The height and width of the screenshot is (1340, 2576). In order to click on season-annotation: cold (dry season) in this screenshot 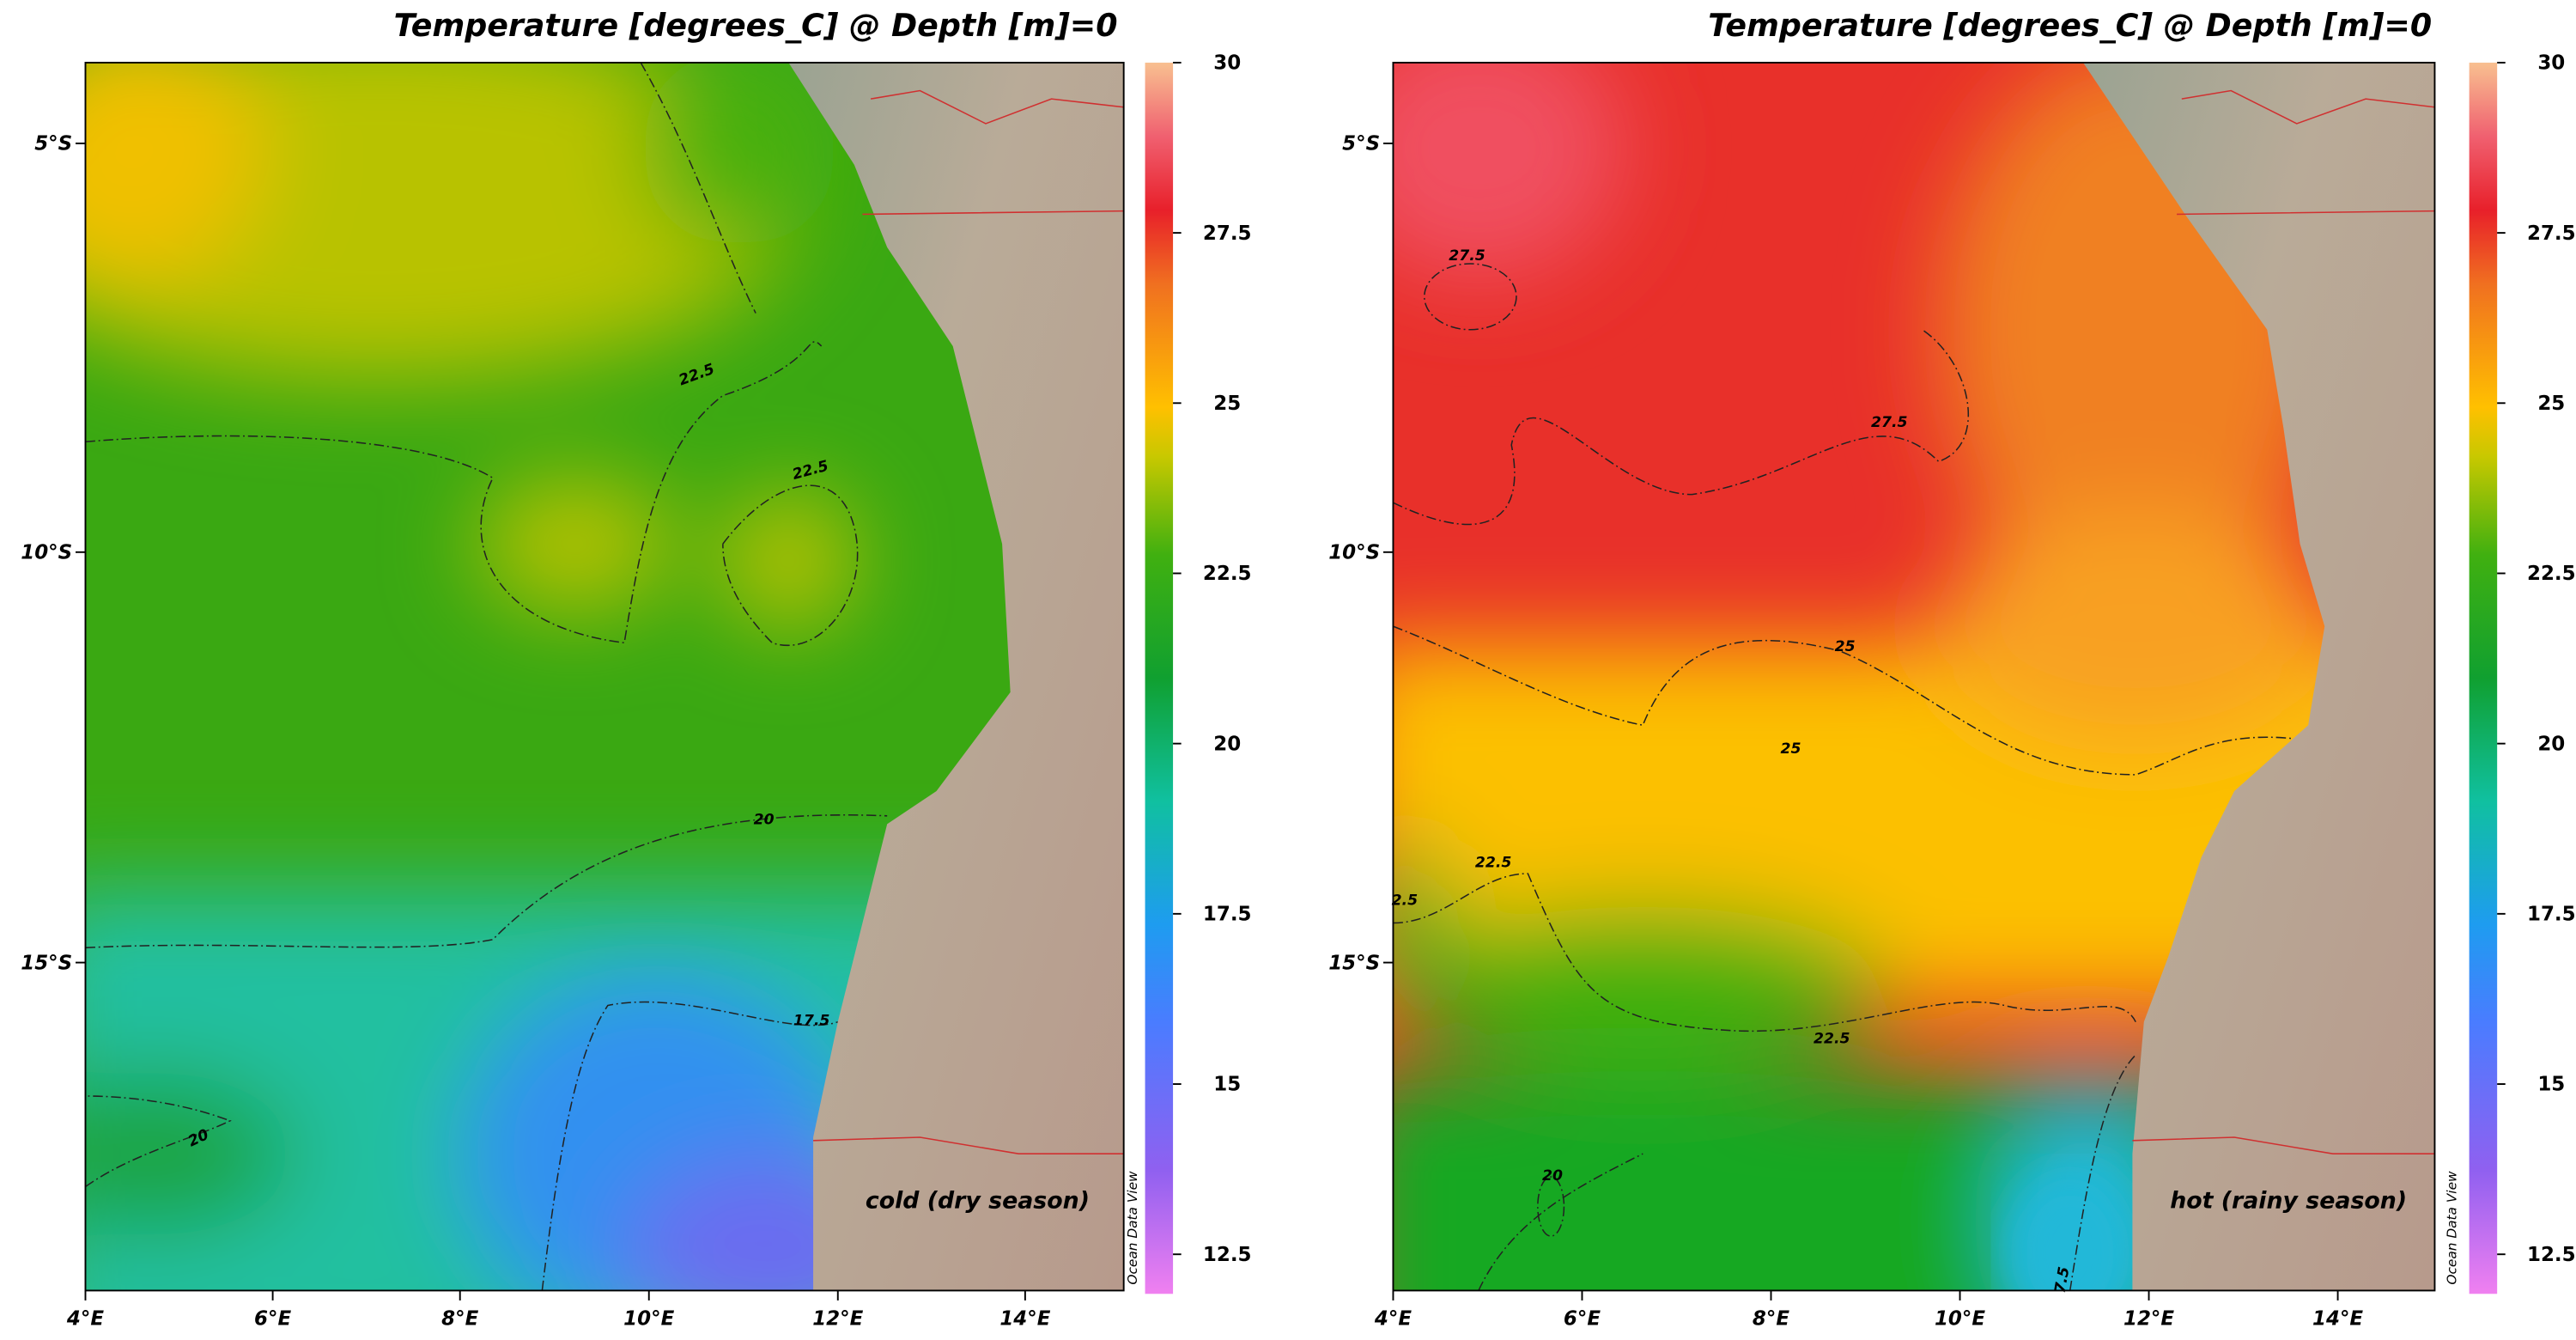, I will do `click(978, 1200)`.